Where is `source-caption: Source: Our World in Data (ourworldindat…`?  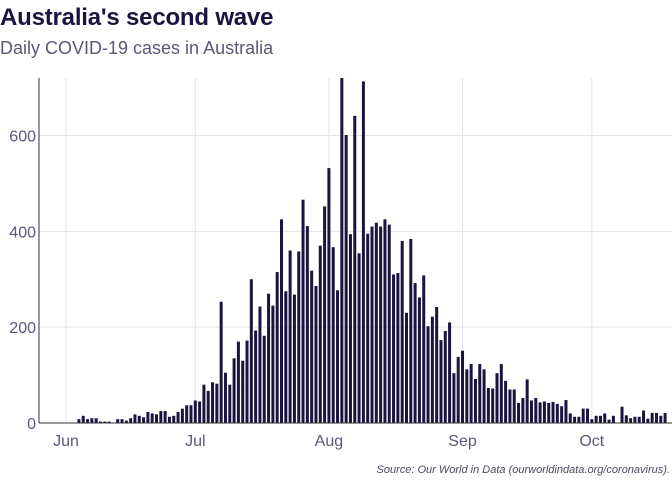
source-caption: Source: Our World in Data (ourworldindat… is located at coordinates (523, 470).